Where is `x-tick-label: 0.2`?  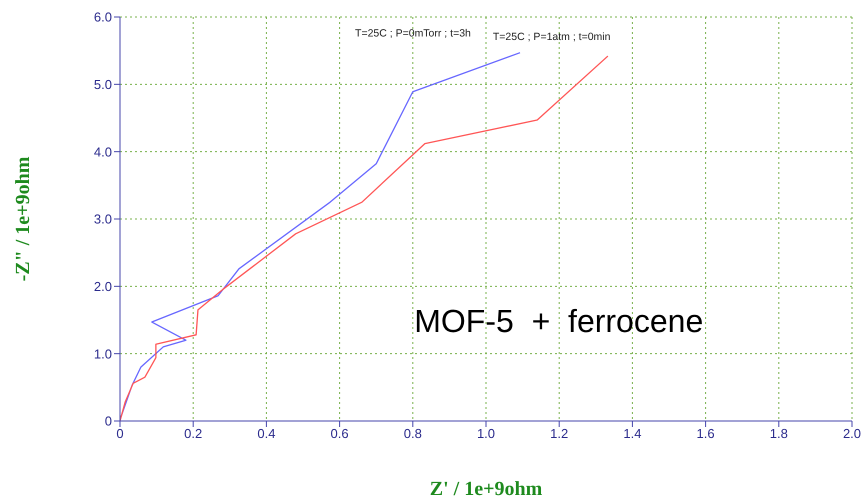
x-tick-label: 0.2 is located at coordinates (193, 434).